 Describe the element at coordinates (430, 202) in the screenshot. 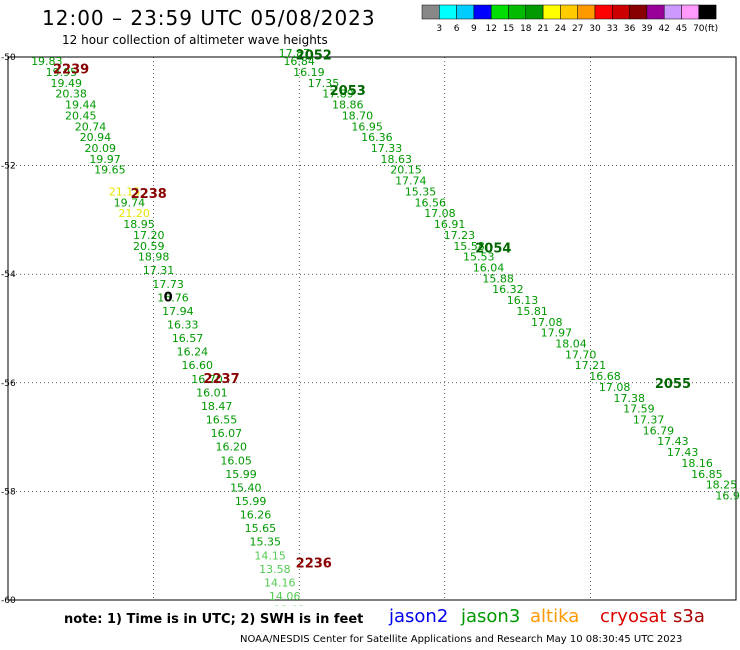

I see `data-point-label: 16.56` at that location.